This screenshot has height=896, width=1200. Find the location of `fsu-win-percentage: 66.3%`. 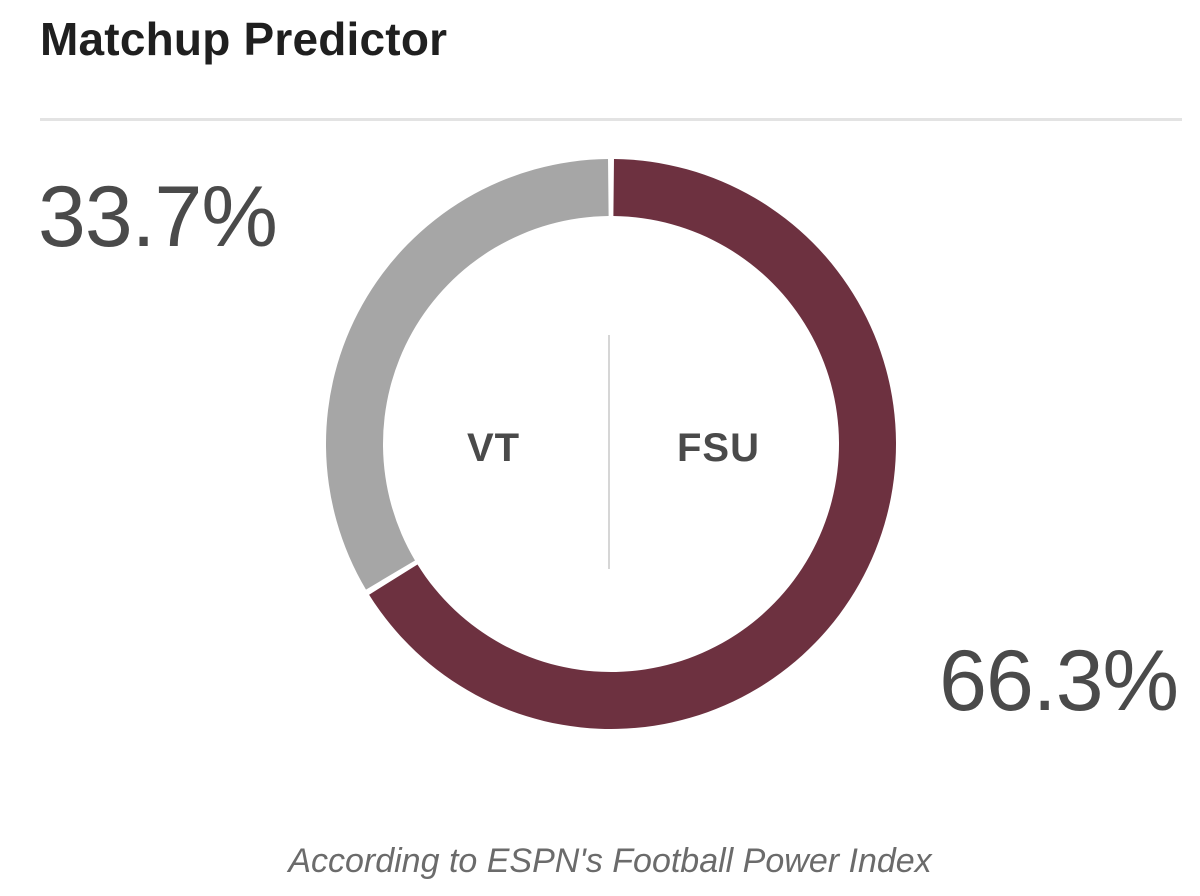

fsu-win-percentage: 66.3% is located at coordinates (1059, 681).